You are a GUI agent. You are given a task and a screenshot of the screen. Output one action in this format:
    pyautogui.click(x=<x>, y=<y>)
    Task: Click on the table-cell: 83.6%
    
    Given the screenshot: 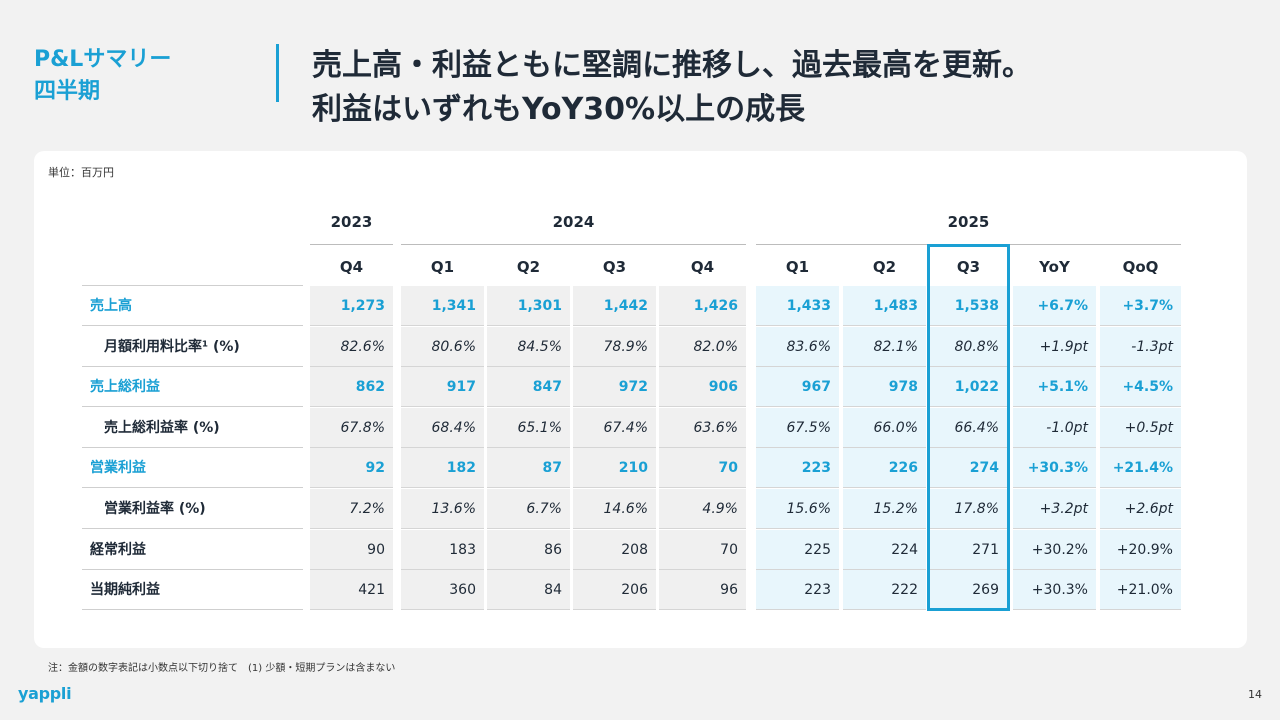 What is the action you would take?
    pyautogui.click(x=797, y=347)
    